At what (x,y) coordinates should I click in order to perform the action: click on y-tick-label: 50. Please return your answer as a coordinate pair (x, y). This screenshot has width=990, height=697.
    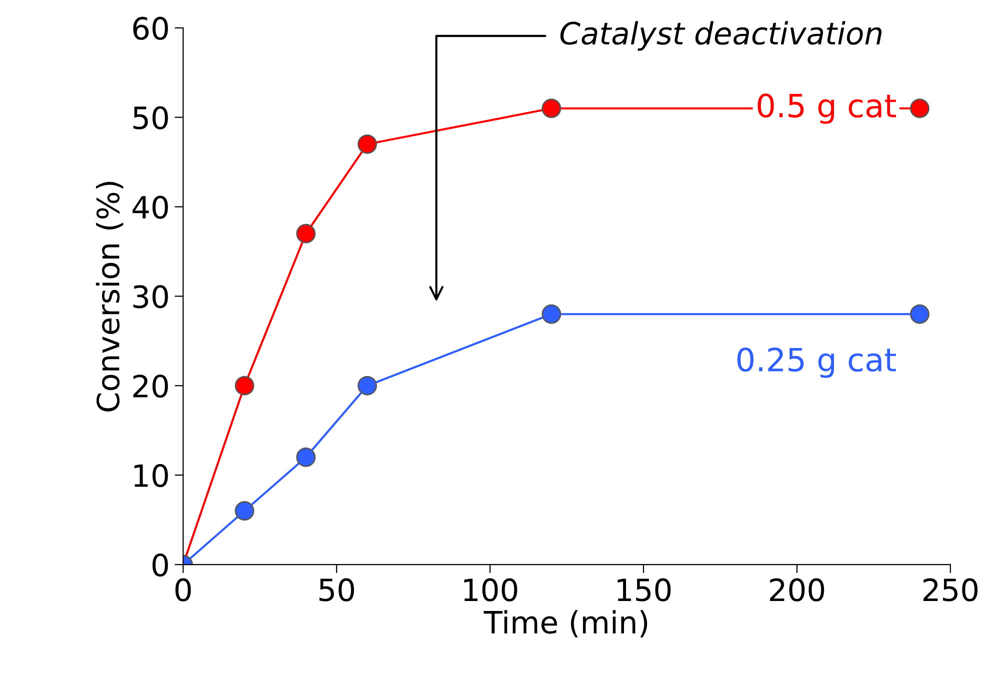
    Looking at the image, I should click on (150, 118).